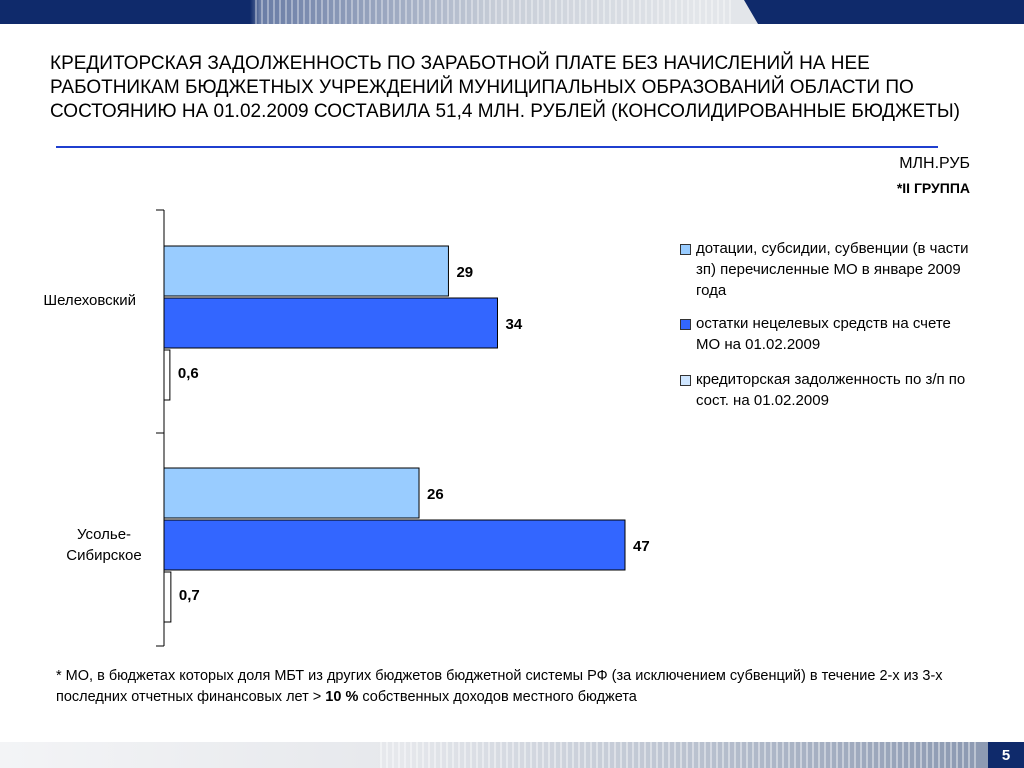 The height and width of the screenshot is (768, 1024). I want to click on category-label: Усолье-Сибирское, so click(103, 545).